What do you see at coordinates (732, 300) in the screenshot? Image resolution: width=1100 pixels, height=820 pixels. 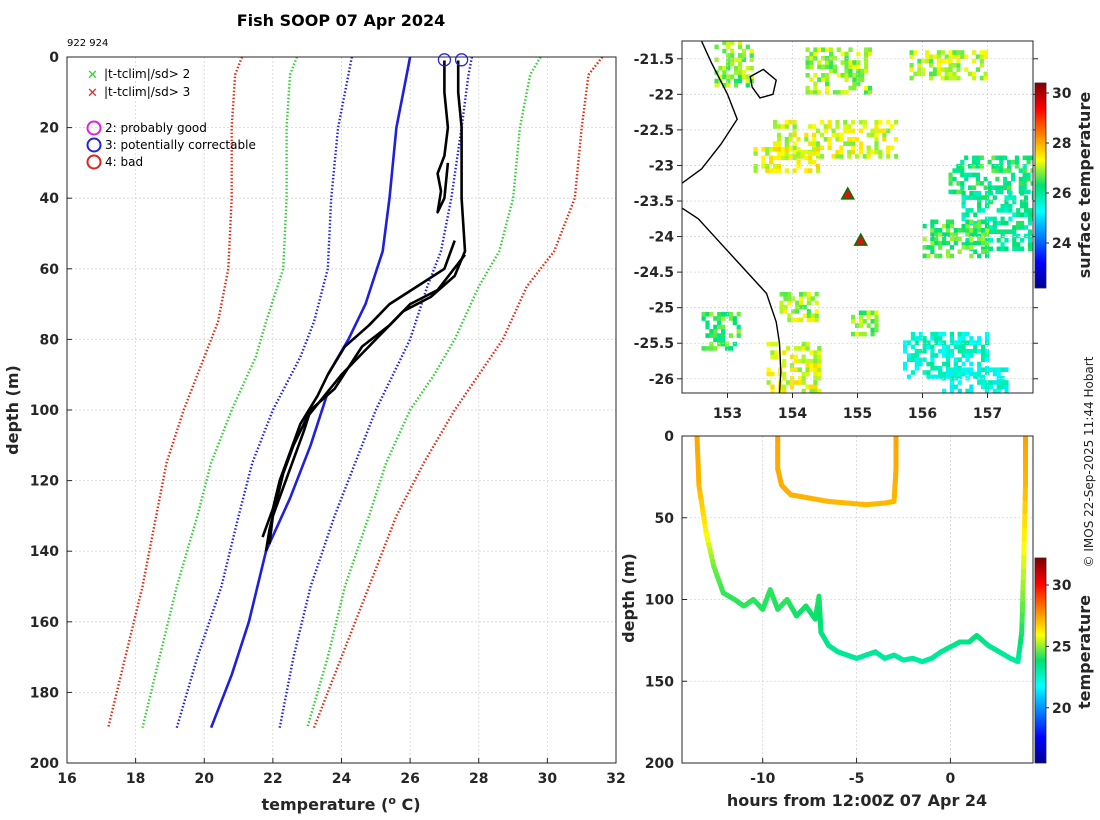 I see `map-coastline2` at bounding box center [732, 300].